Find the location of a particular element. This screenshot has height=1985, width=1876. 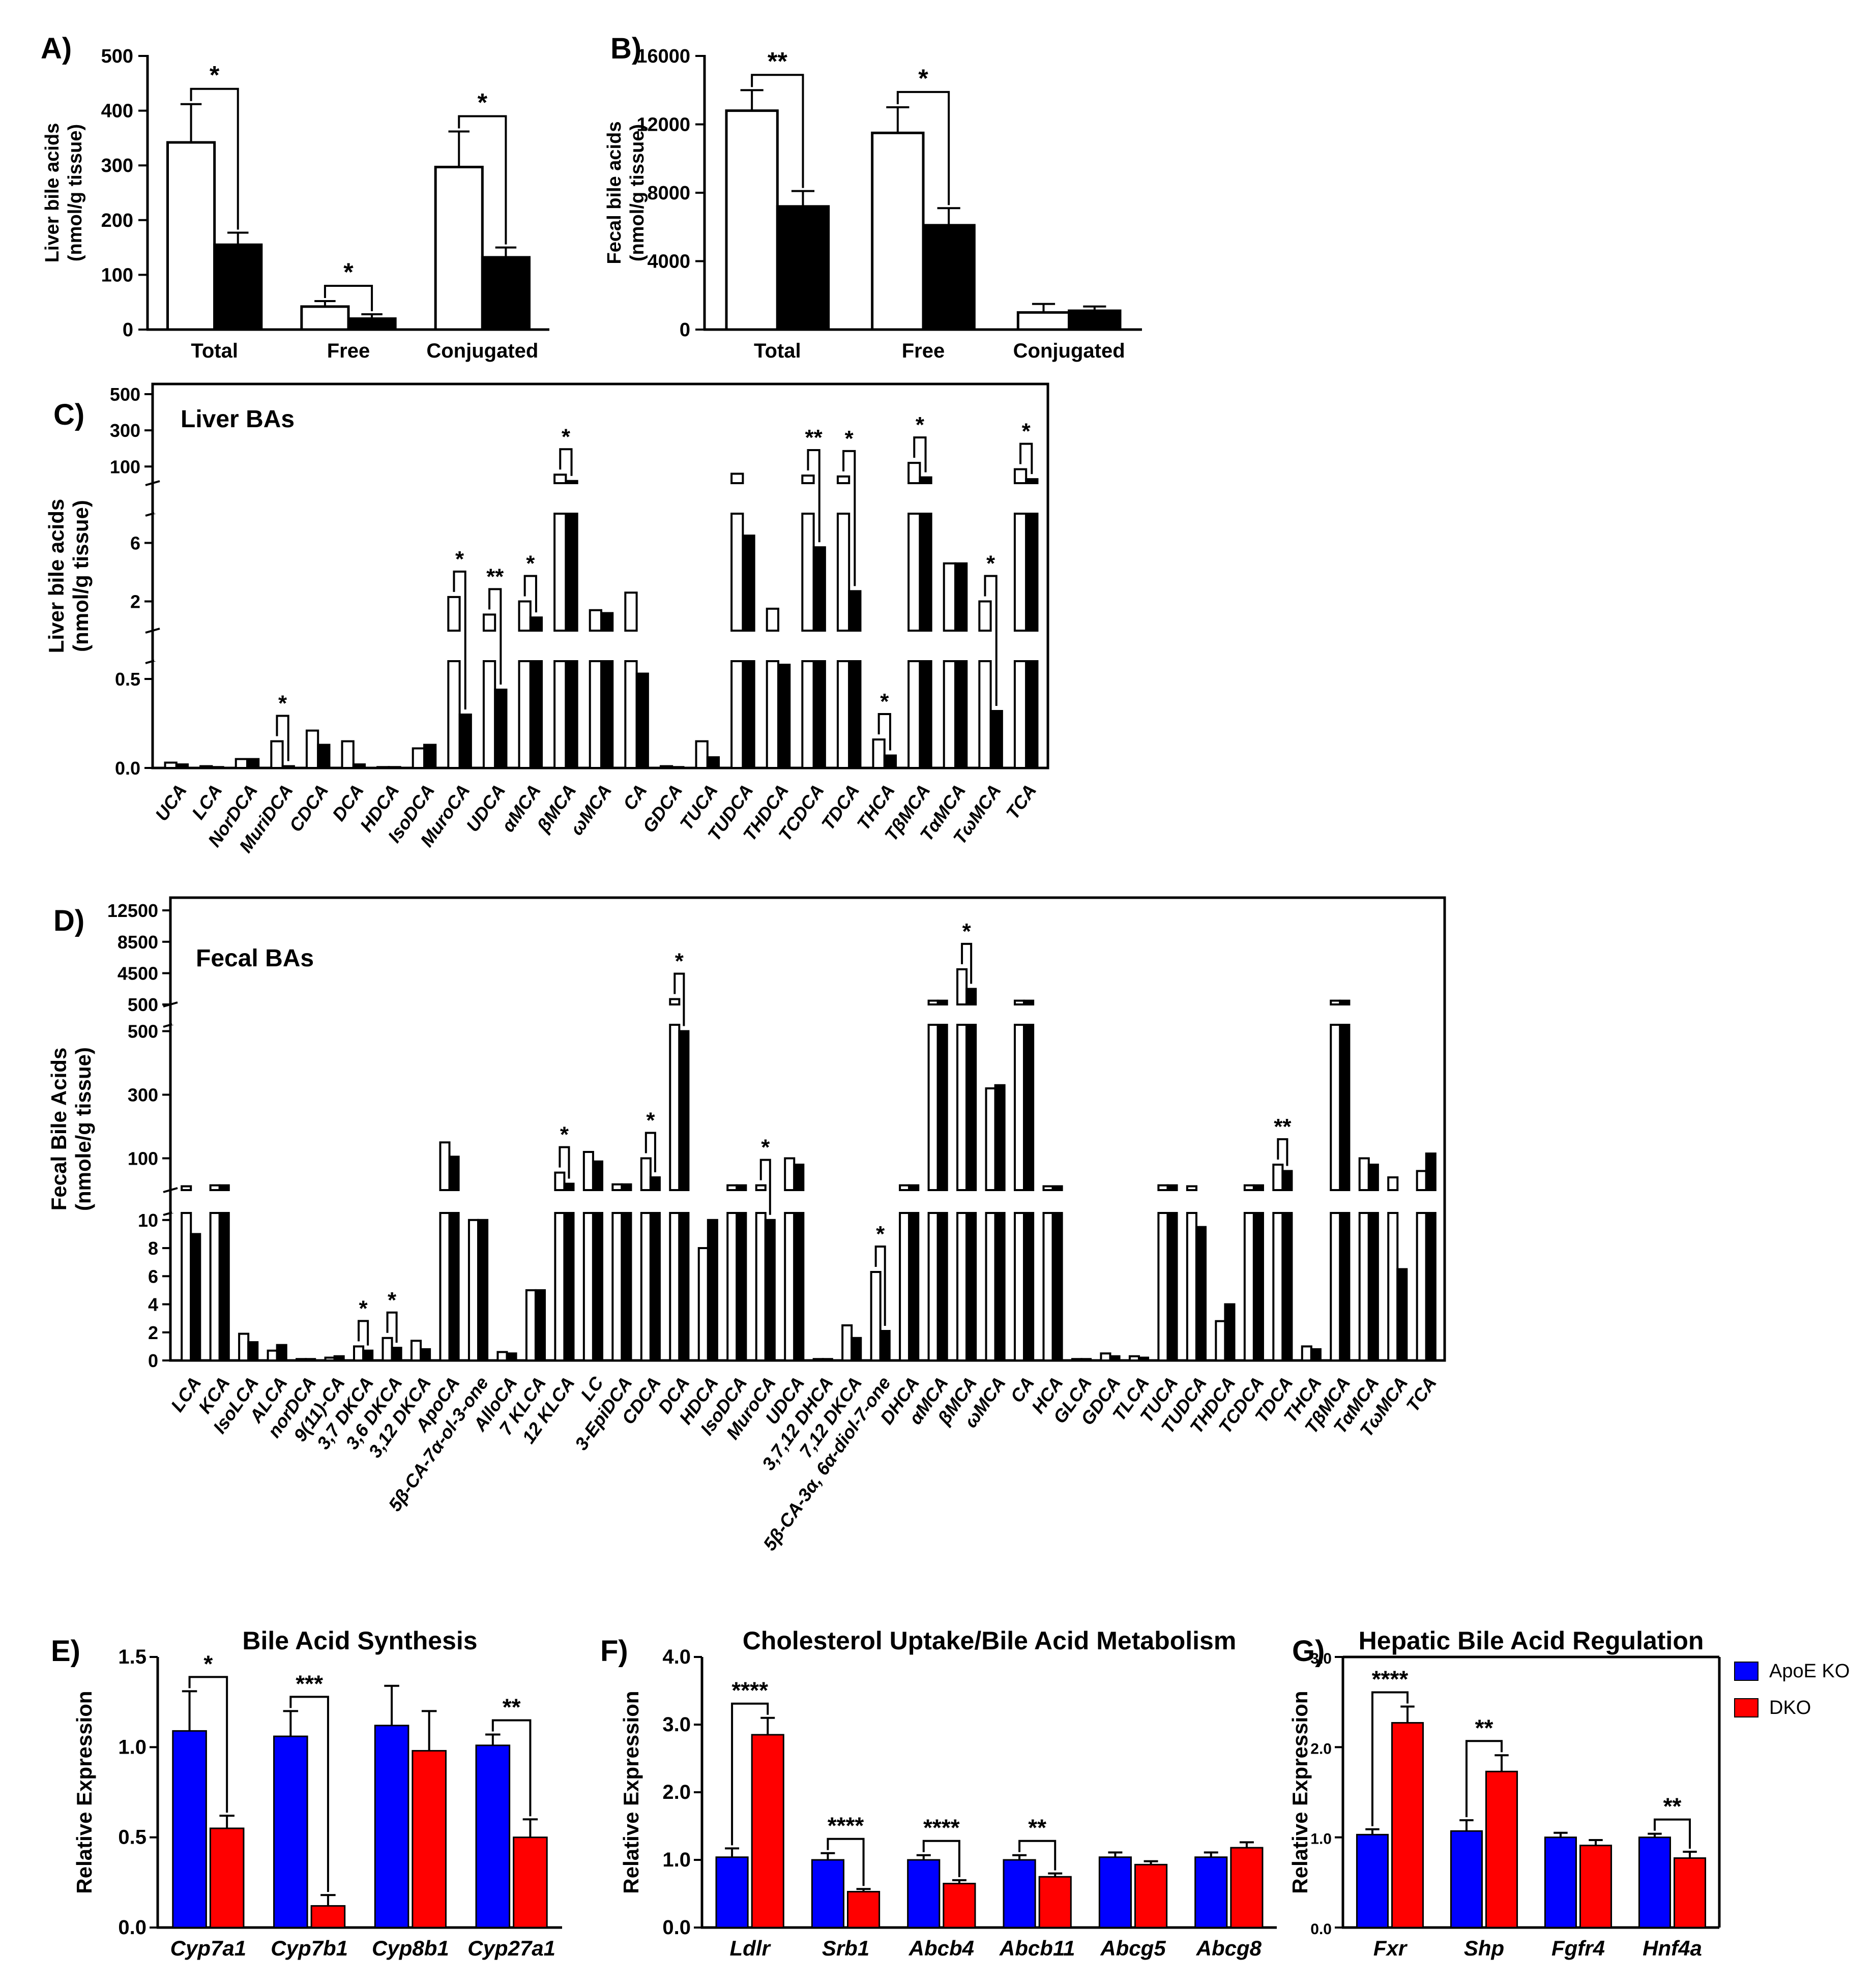

x-tick-label: Free is located at coordinates (923, 351).